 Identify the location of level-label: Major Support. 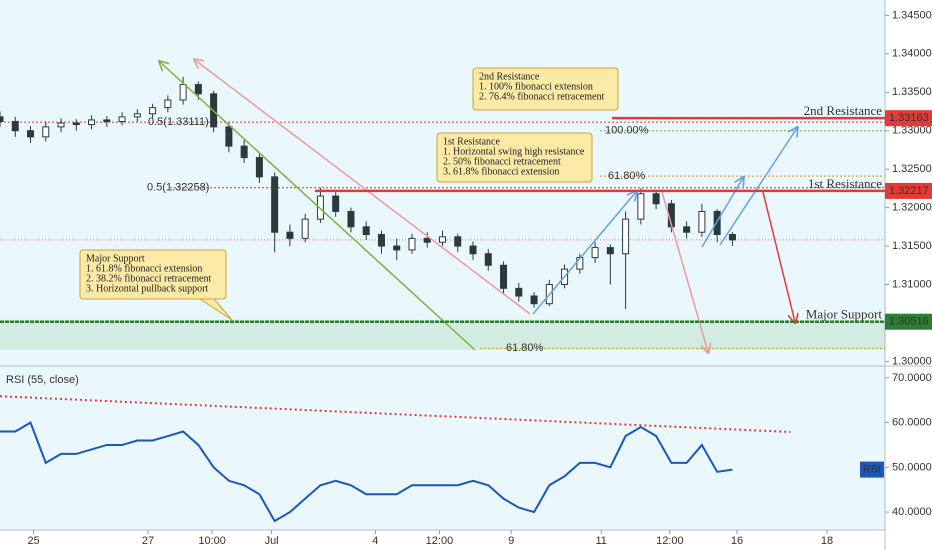
(844, 314).